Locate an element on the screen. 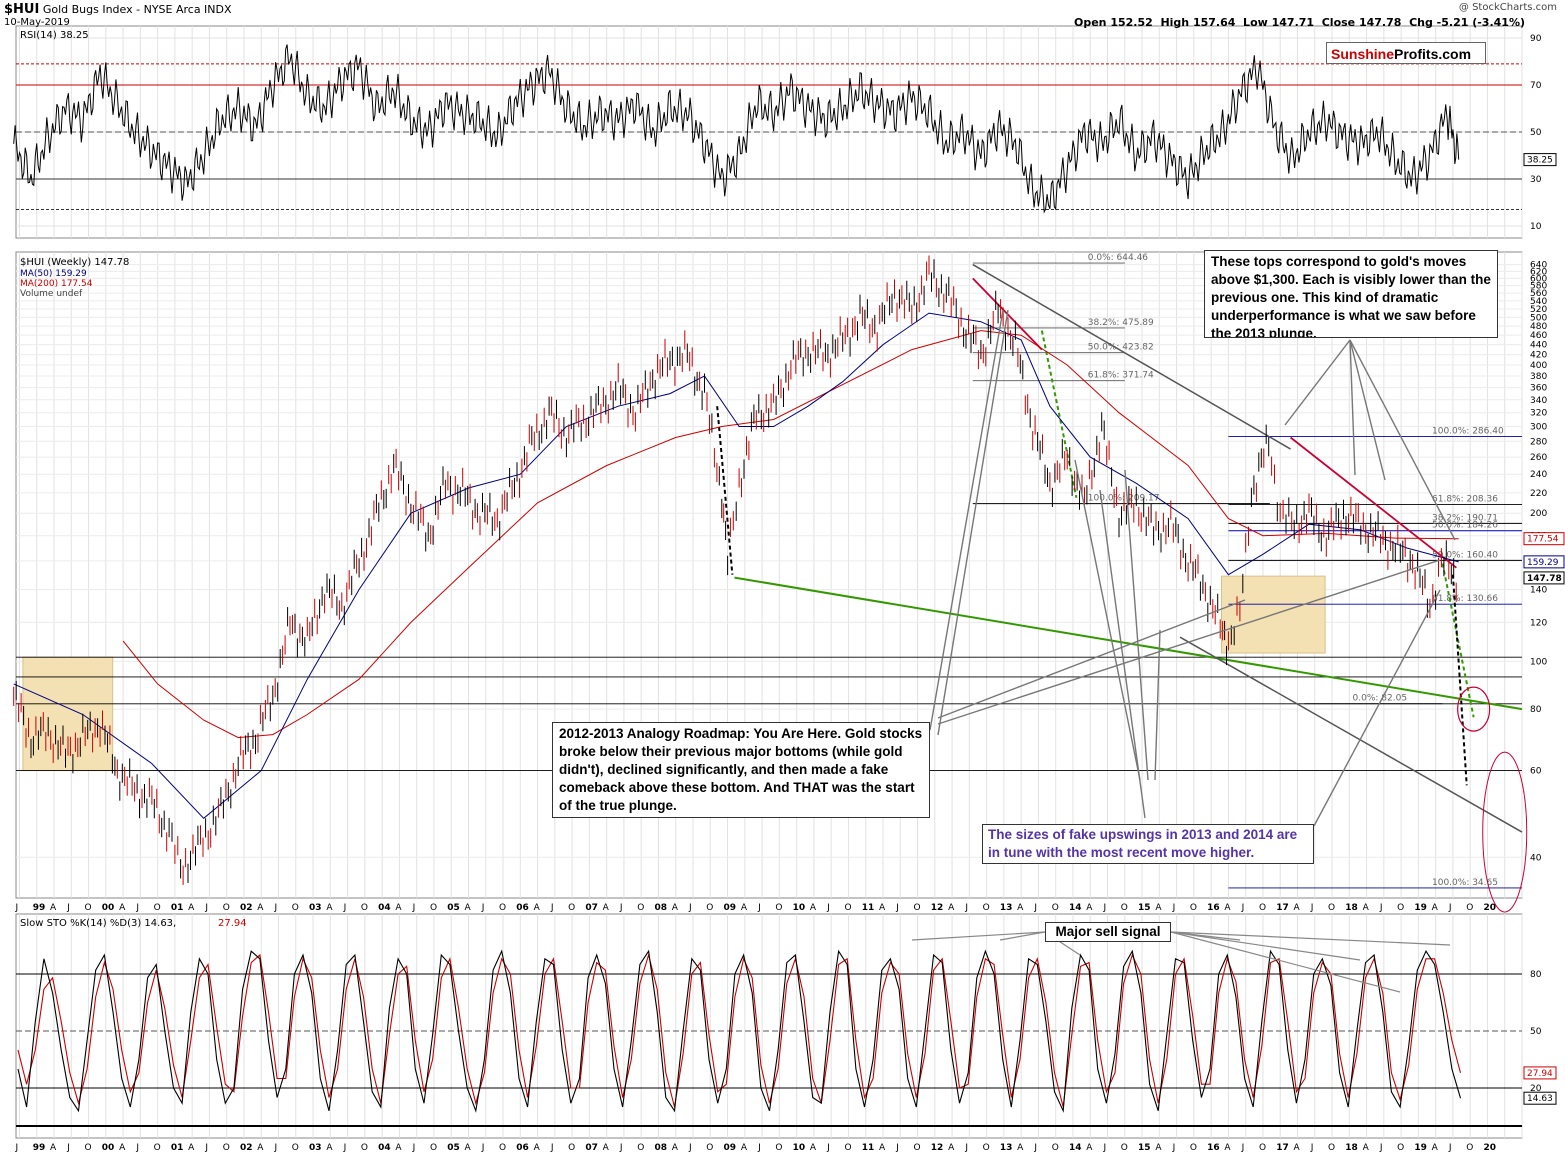 This screenshot has width=1565, height=1157. x-axis-label-bottom: 15 is located at coordinates (1144, 1148).